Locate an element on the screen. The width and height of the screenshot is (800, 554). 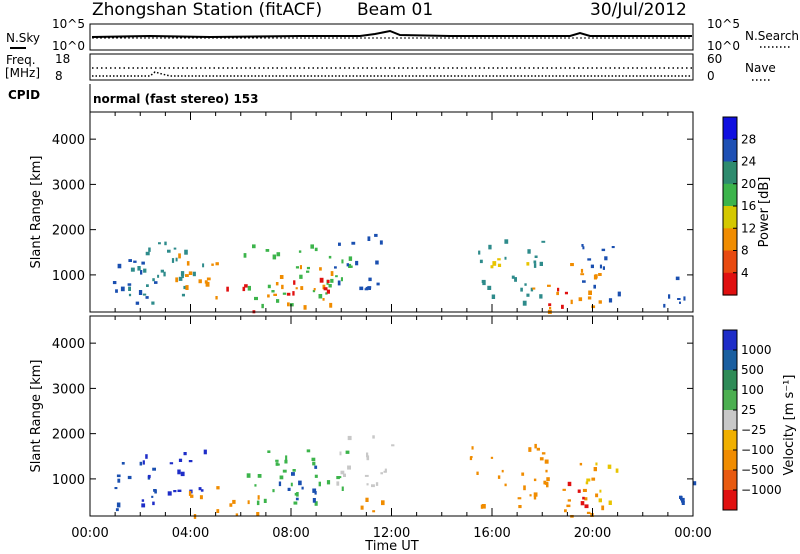
nsearch-tick-bottom: 10^0 is located at coordinates (723, 46).